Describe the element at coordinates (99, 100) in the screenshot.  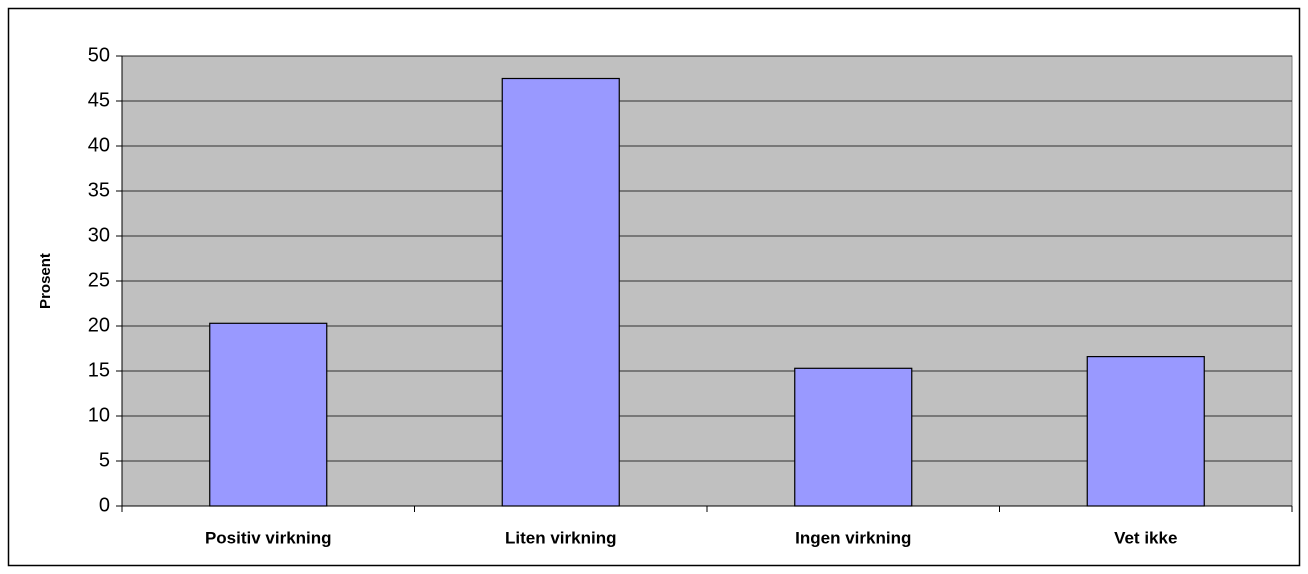
I see `y-tick-label: 45` at that location.